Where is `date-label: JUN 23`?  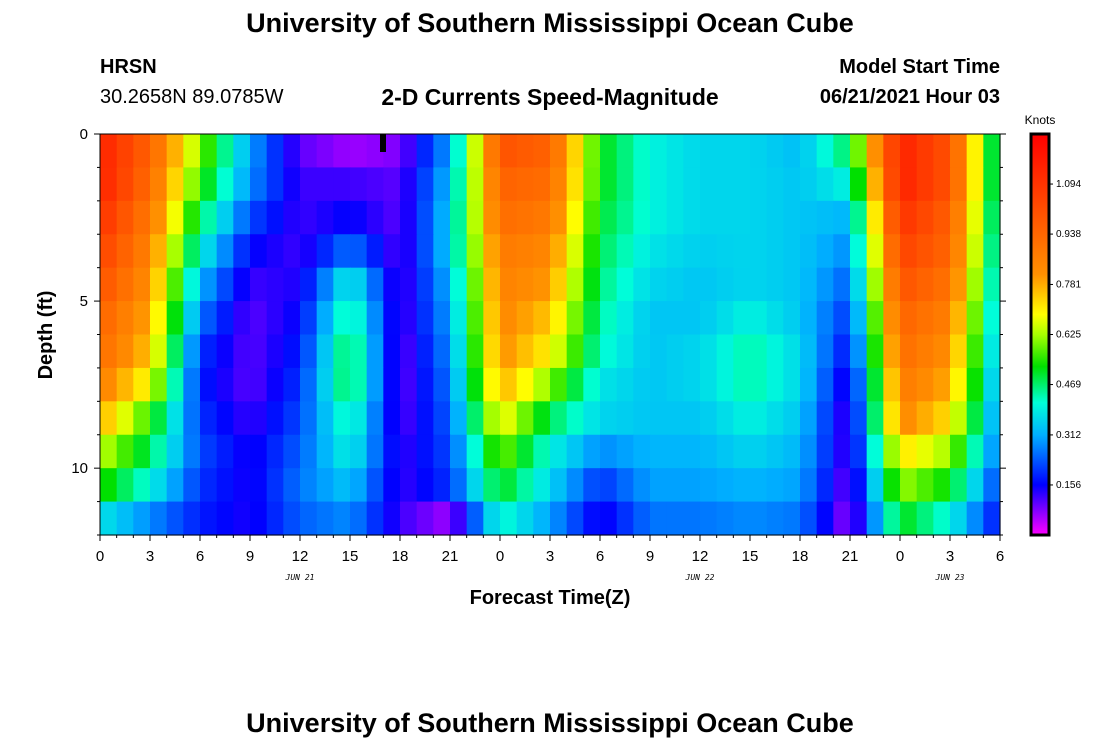 date-label: JUN 23 is located at coordinates (950, 577).